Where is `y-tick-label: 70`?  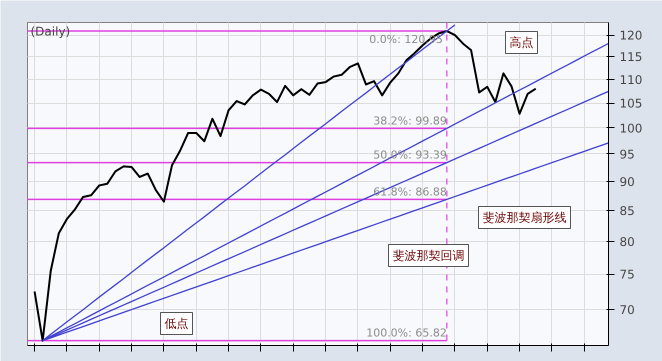
y-tick-label: 70 is located at coordinates (627, 309).